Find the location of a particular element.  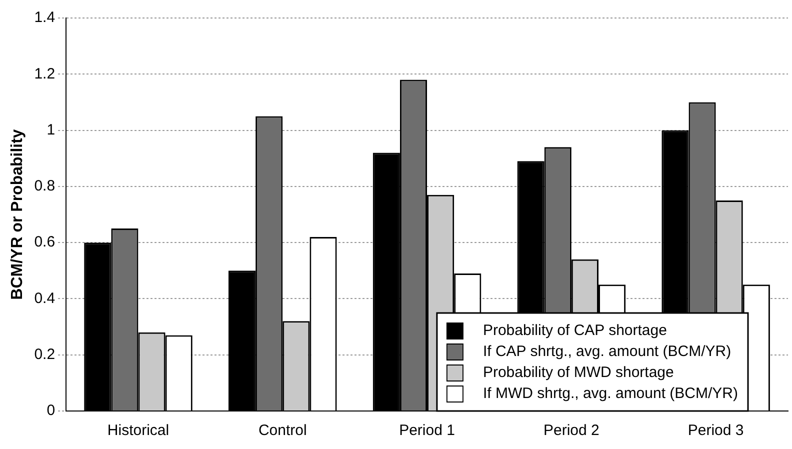

x-tick-label: Historical is located at coordinates (138, 431).